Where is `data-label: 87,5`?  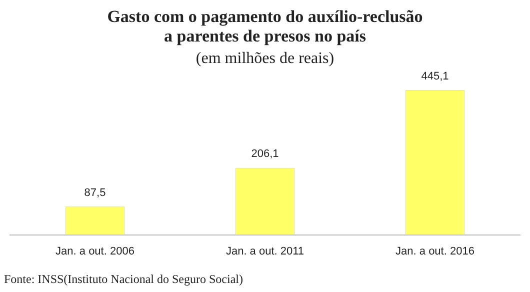
data-label: 87,5 is located at coordinates (95, 192).